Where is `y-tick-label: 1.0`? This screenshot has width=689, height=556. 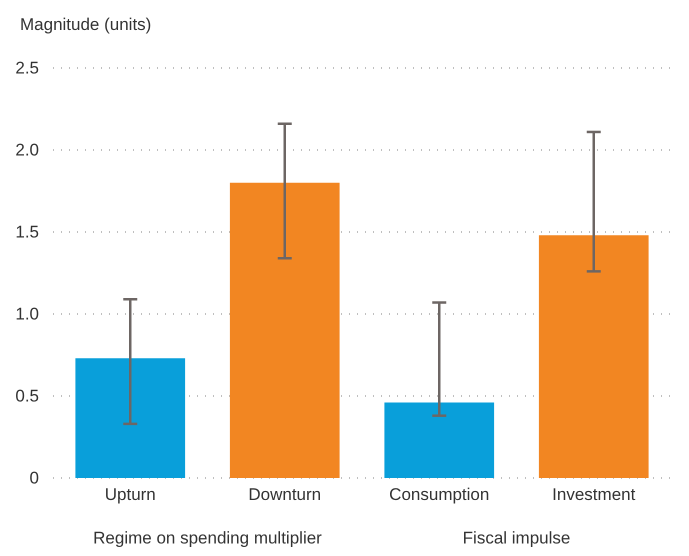 y-tick-label: 1.0 is located at coordinates (27, 314).